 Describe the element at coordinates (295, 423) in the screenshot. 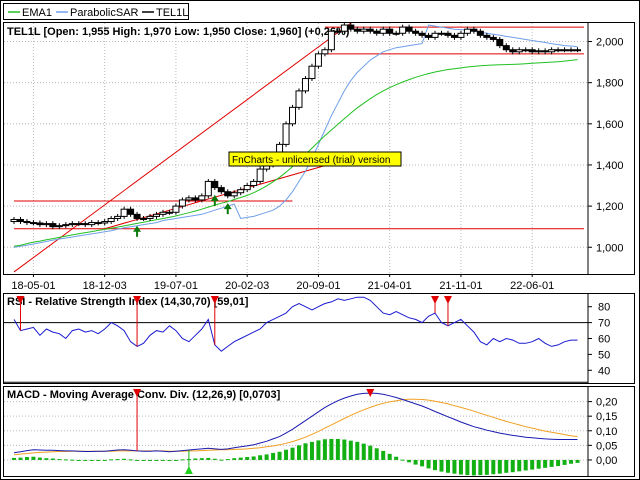

I see `macd-line` at that location.